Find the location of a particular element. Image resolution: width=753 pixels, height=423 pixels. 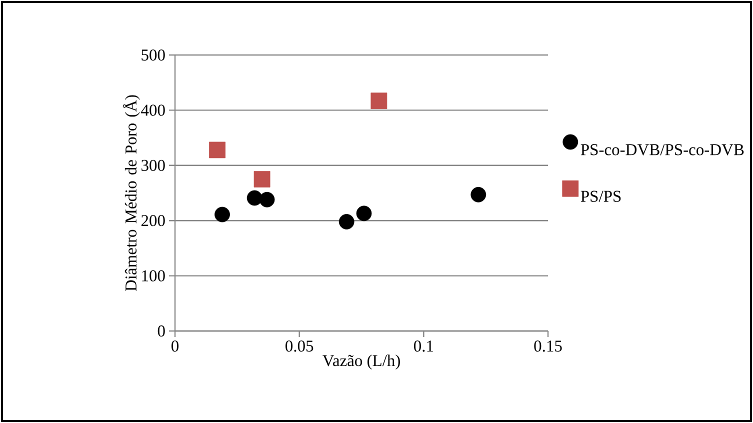

y-tick-label: 500 is located at coordinates (153, 55).